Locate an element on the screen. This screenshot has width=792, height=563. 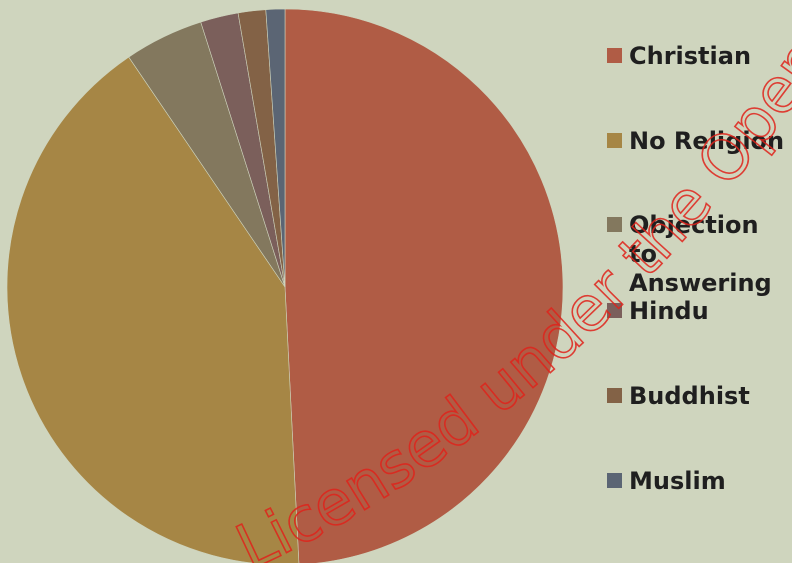
legend-swatch-christian is located at coordinates (614, 55).